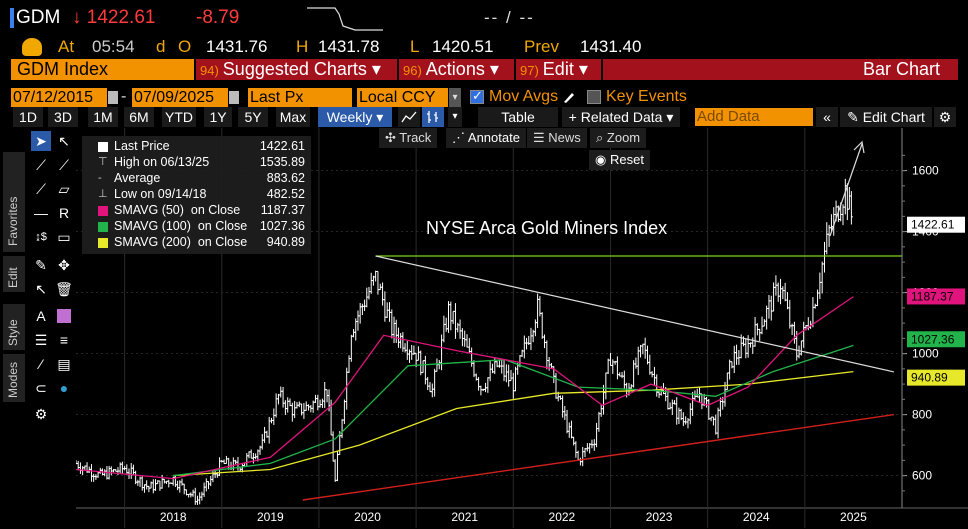 This screenshot has height=529, width=968. What do you see at coordinates (179, 117) in the screenshot?
I see `period-ytd: YTD` at bounding box center [179, 117].